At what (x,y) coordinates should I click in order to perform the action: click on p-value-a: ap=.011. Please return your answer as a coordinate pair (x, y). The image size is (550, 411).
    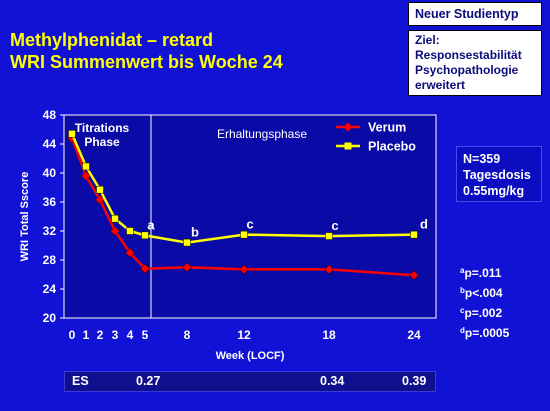
    Looking at the image, I should click on (481, 273).